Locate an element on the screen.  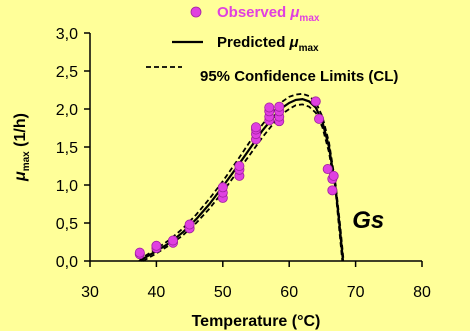
legend-label-cl: 95% Confidence Limits (CL) is located at coordinates (299, 76).